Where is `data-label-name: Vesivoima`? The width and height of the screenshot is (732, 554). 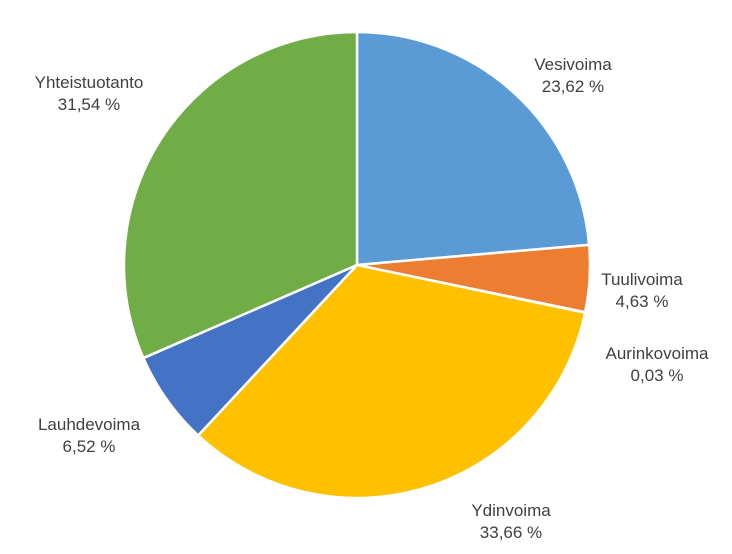
data-label-name: Vesivoima is located at coordinates (573, 64).